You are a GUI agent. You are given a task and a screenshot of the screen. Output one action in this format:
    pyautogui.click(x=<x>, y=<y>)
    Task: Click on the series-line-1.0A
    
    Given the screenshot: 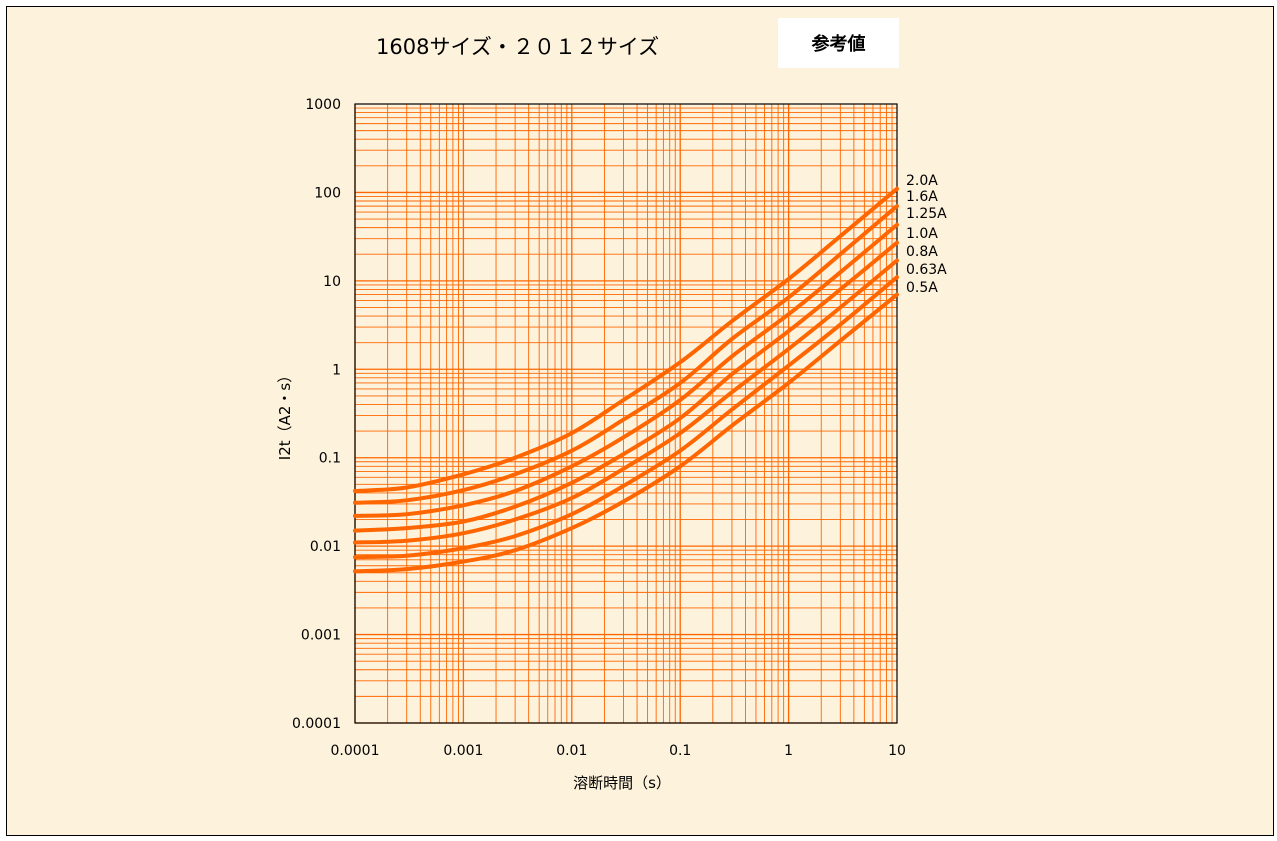 What is the action you would take?
    pyautogui.click(x=626, y=386)
    